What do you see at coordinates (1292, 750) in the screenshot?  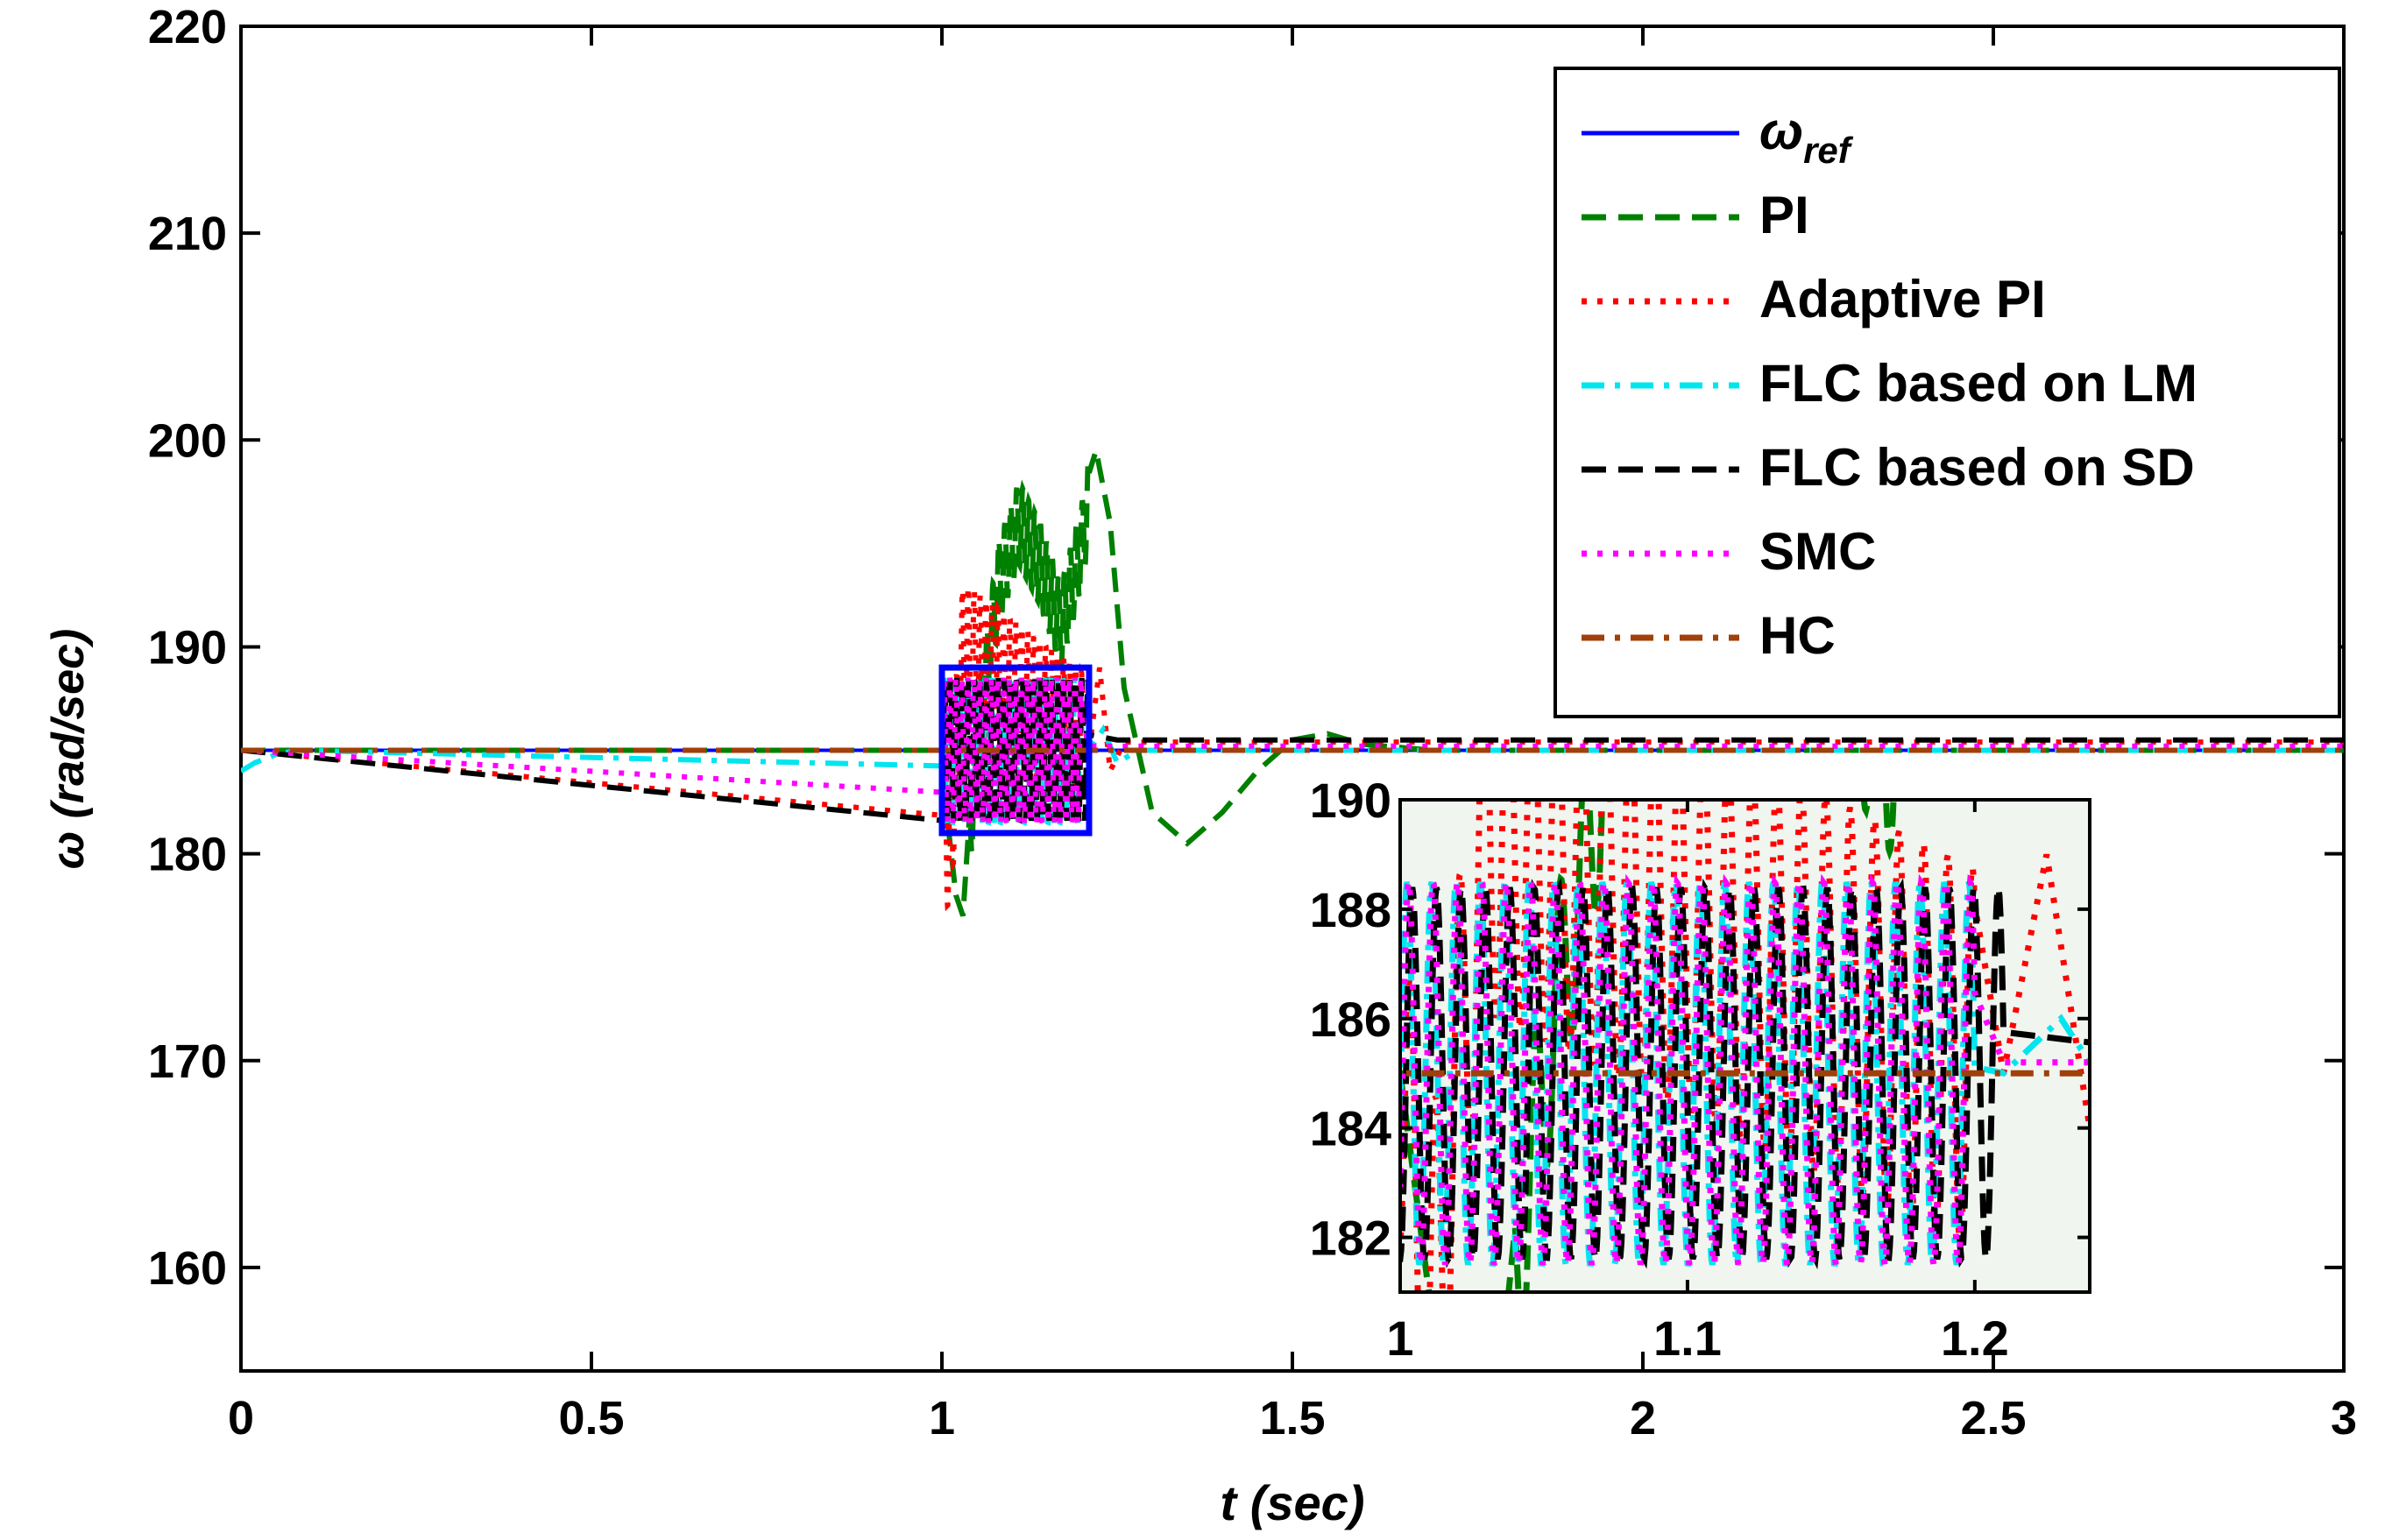 I see `series-line-smc` at bounding box center [1292, 750].